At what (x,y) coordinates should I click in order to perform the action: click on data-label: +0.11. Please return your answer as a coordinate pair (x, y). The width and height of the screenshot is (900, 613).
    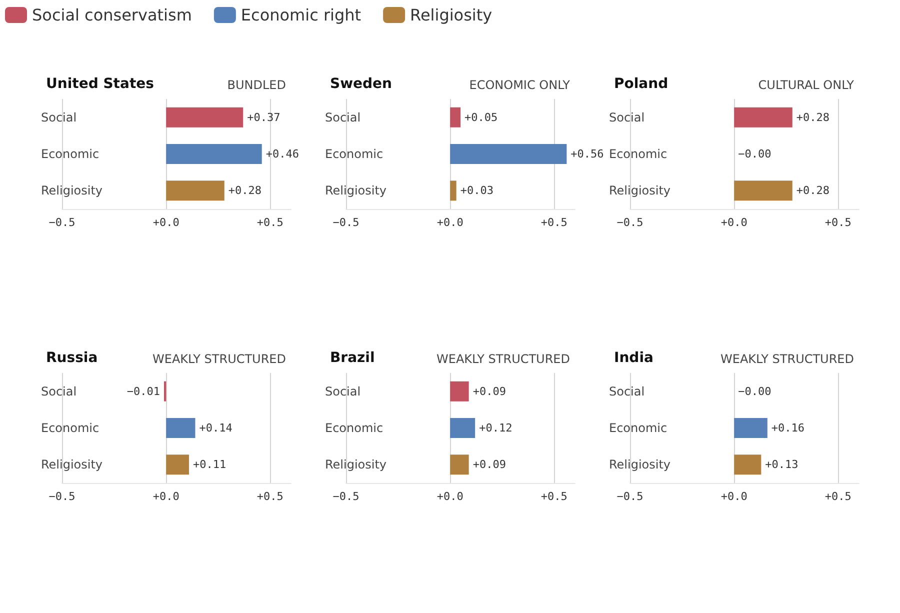
    Looking at the image, I should click on (209, 465).